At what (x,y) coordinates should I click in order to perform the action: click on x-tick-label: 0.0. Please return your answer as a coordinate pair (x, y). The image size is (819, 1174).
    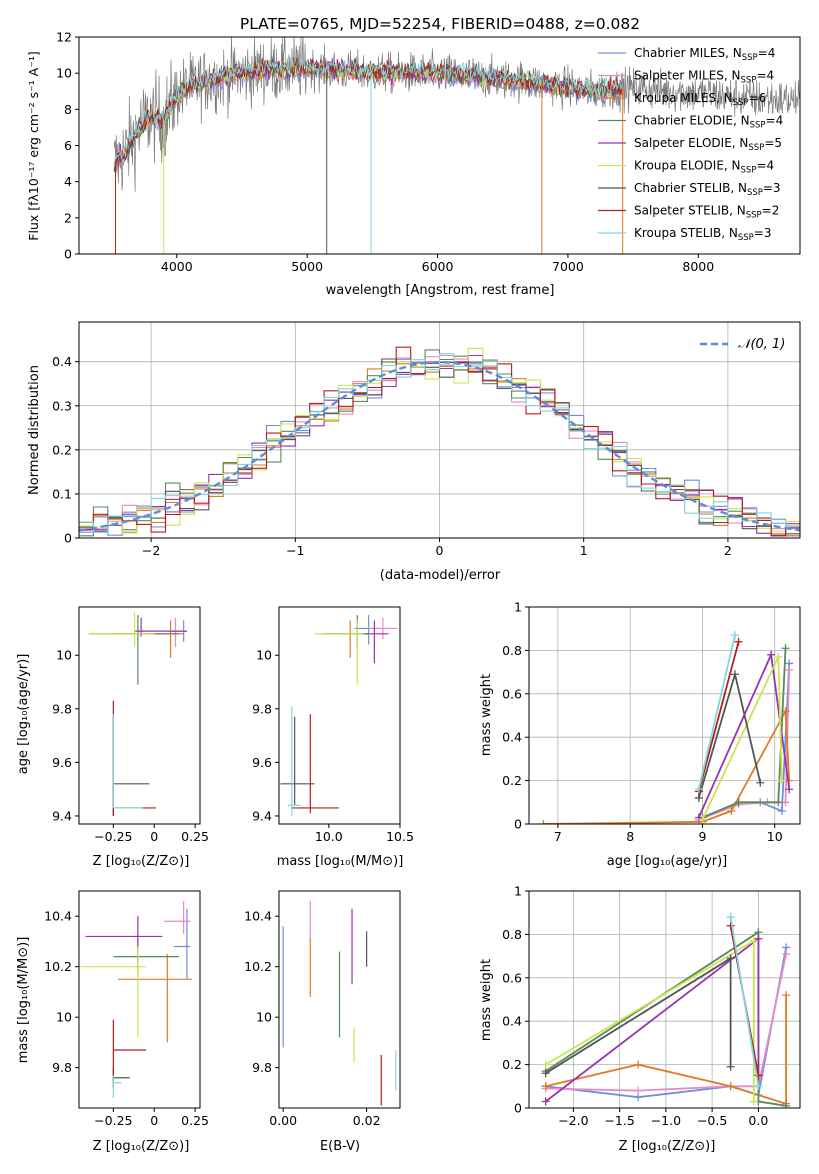
    Looking at the image, I should click on (758, 1120).